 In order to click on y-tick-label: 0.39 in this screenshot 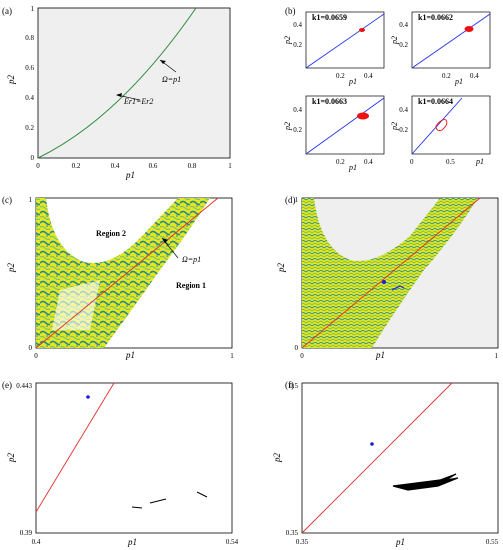, I will do `click(26, 533)`.